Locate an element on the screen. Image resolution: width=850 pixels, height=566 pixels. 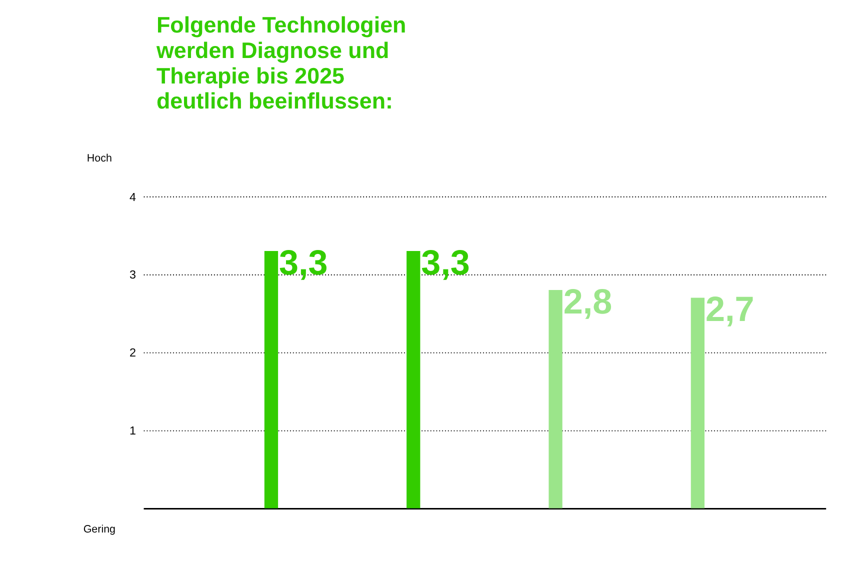
text: Gering is located at coordinates (99, 530).